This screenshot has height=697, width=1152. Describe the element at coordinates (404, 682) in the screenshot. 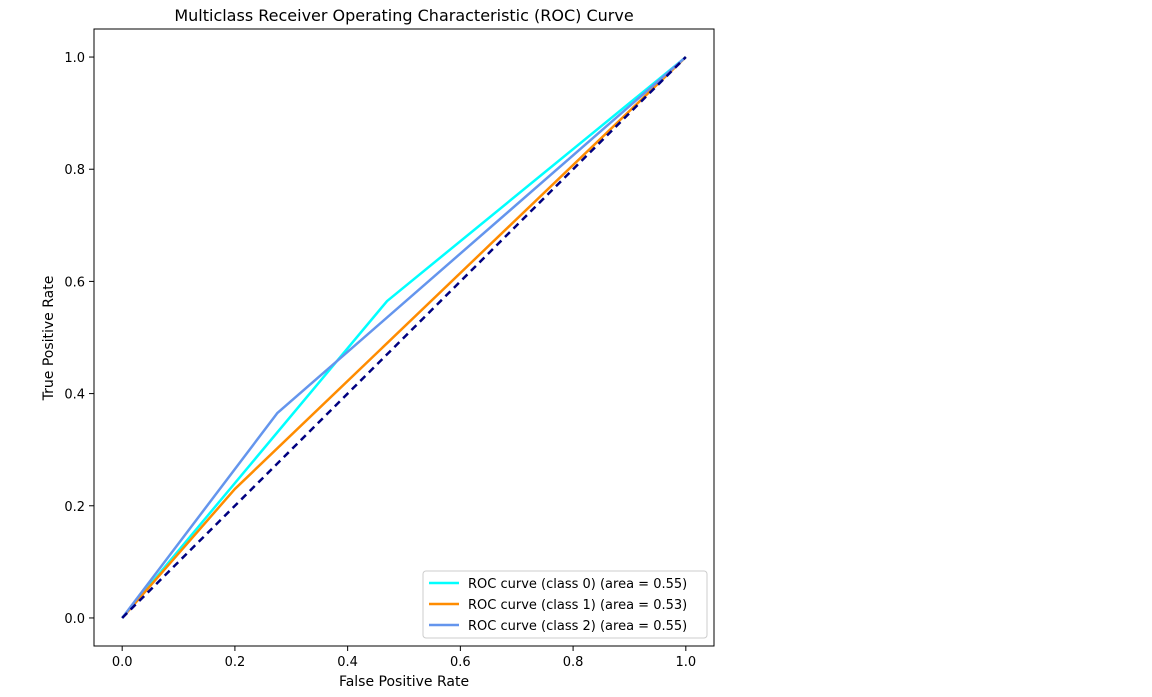

I see `x-axis-label: False Positive Rate` at that location.